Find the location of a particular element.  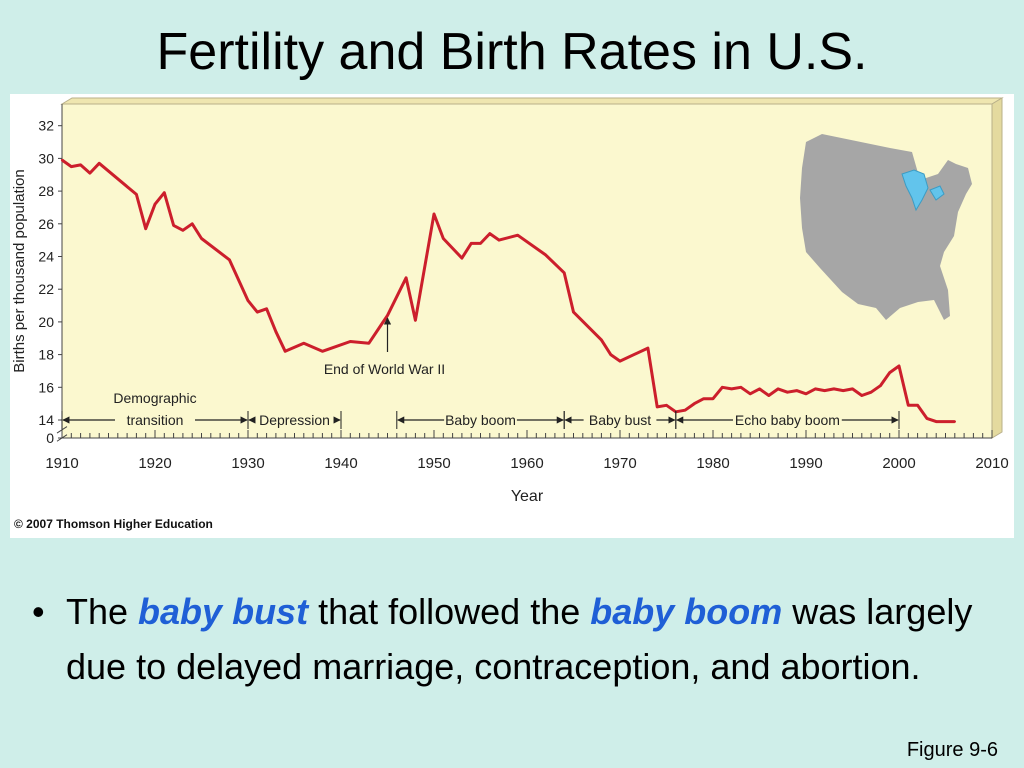

era-label-line: Baby bust is located at coordinates (620, 420).